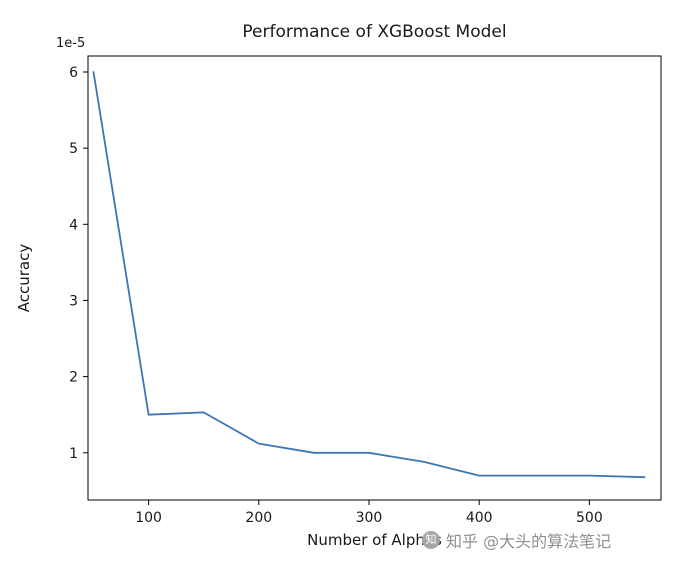  Describe the element at coordinates (71, 43) in the screenshot. I see `y-axis-offset-label: 1e-5` at that location.